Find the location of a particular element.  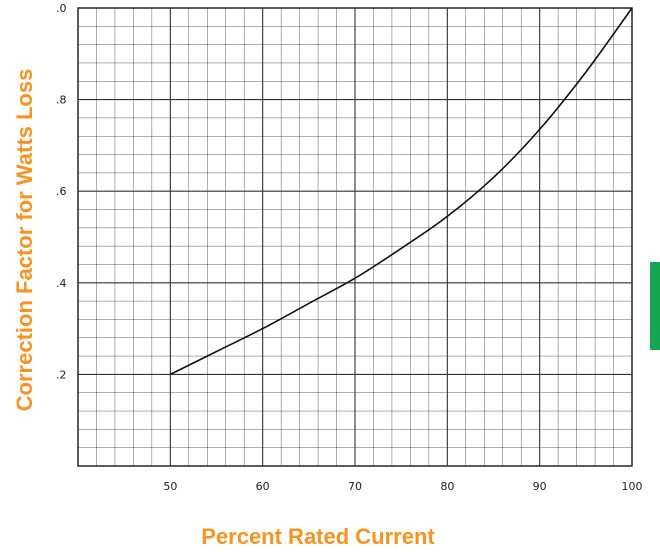

y-tick-labels: .2 .4 .6 .8 .0 is located at coordinates (61, 191).